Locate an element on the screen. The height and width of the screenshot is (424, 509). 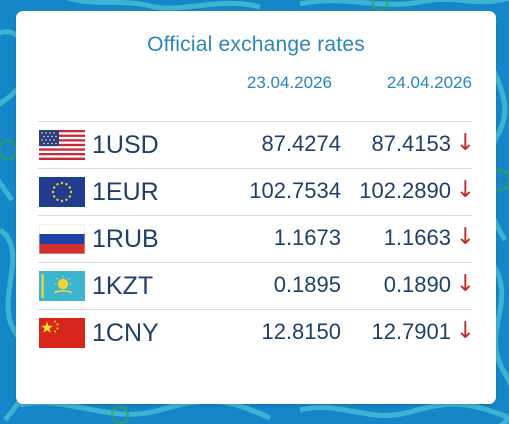
rate-row-cny: 1CNY 12.8150 12.7901 ↓ is located at coordinates (256, 332).